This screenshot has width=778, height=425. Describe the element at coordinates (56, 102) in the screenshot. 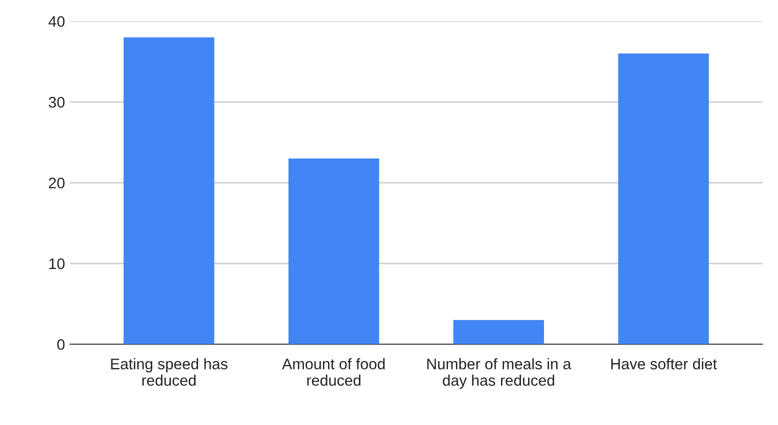

I see `y-tick-label: 30` at that location.